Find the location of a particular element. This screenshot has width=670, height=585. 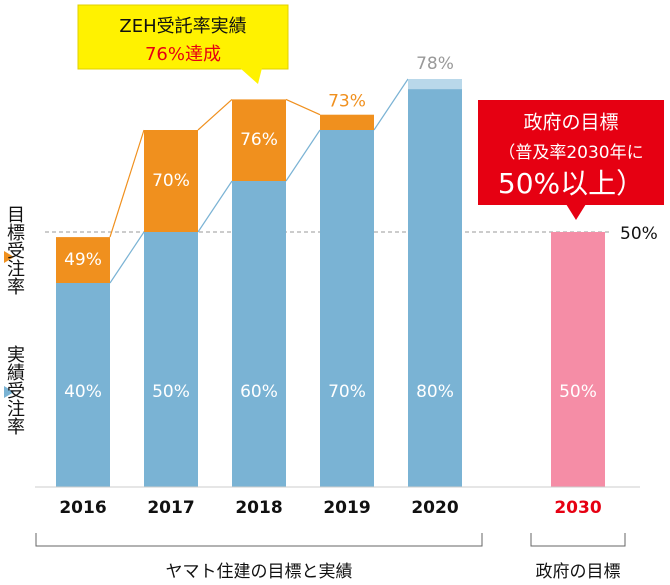

callout-text: 50%以上） is located at coordinates (571, 183).